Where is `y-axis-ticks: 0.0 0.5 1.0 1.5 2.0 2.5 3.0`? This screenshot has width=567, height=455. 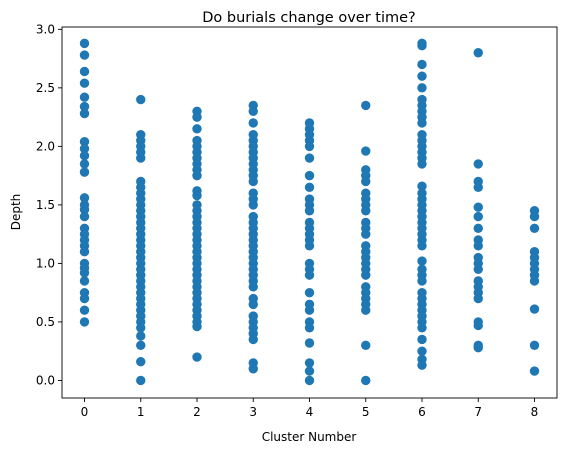 y-axis-ticks: 0.0 0.5 1.0 1.5 2.0 2.5 3.0 is located at coordinates (49, 204).